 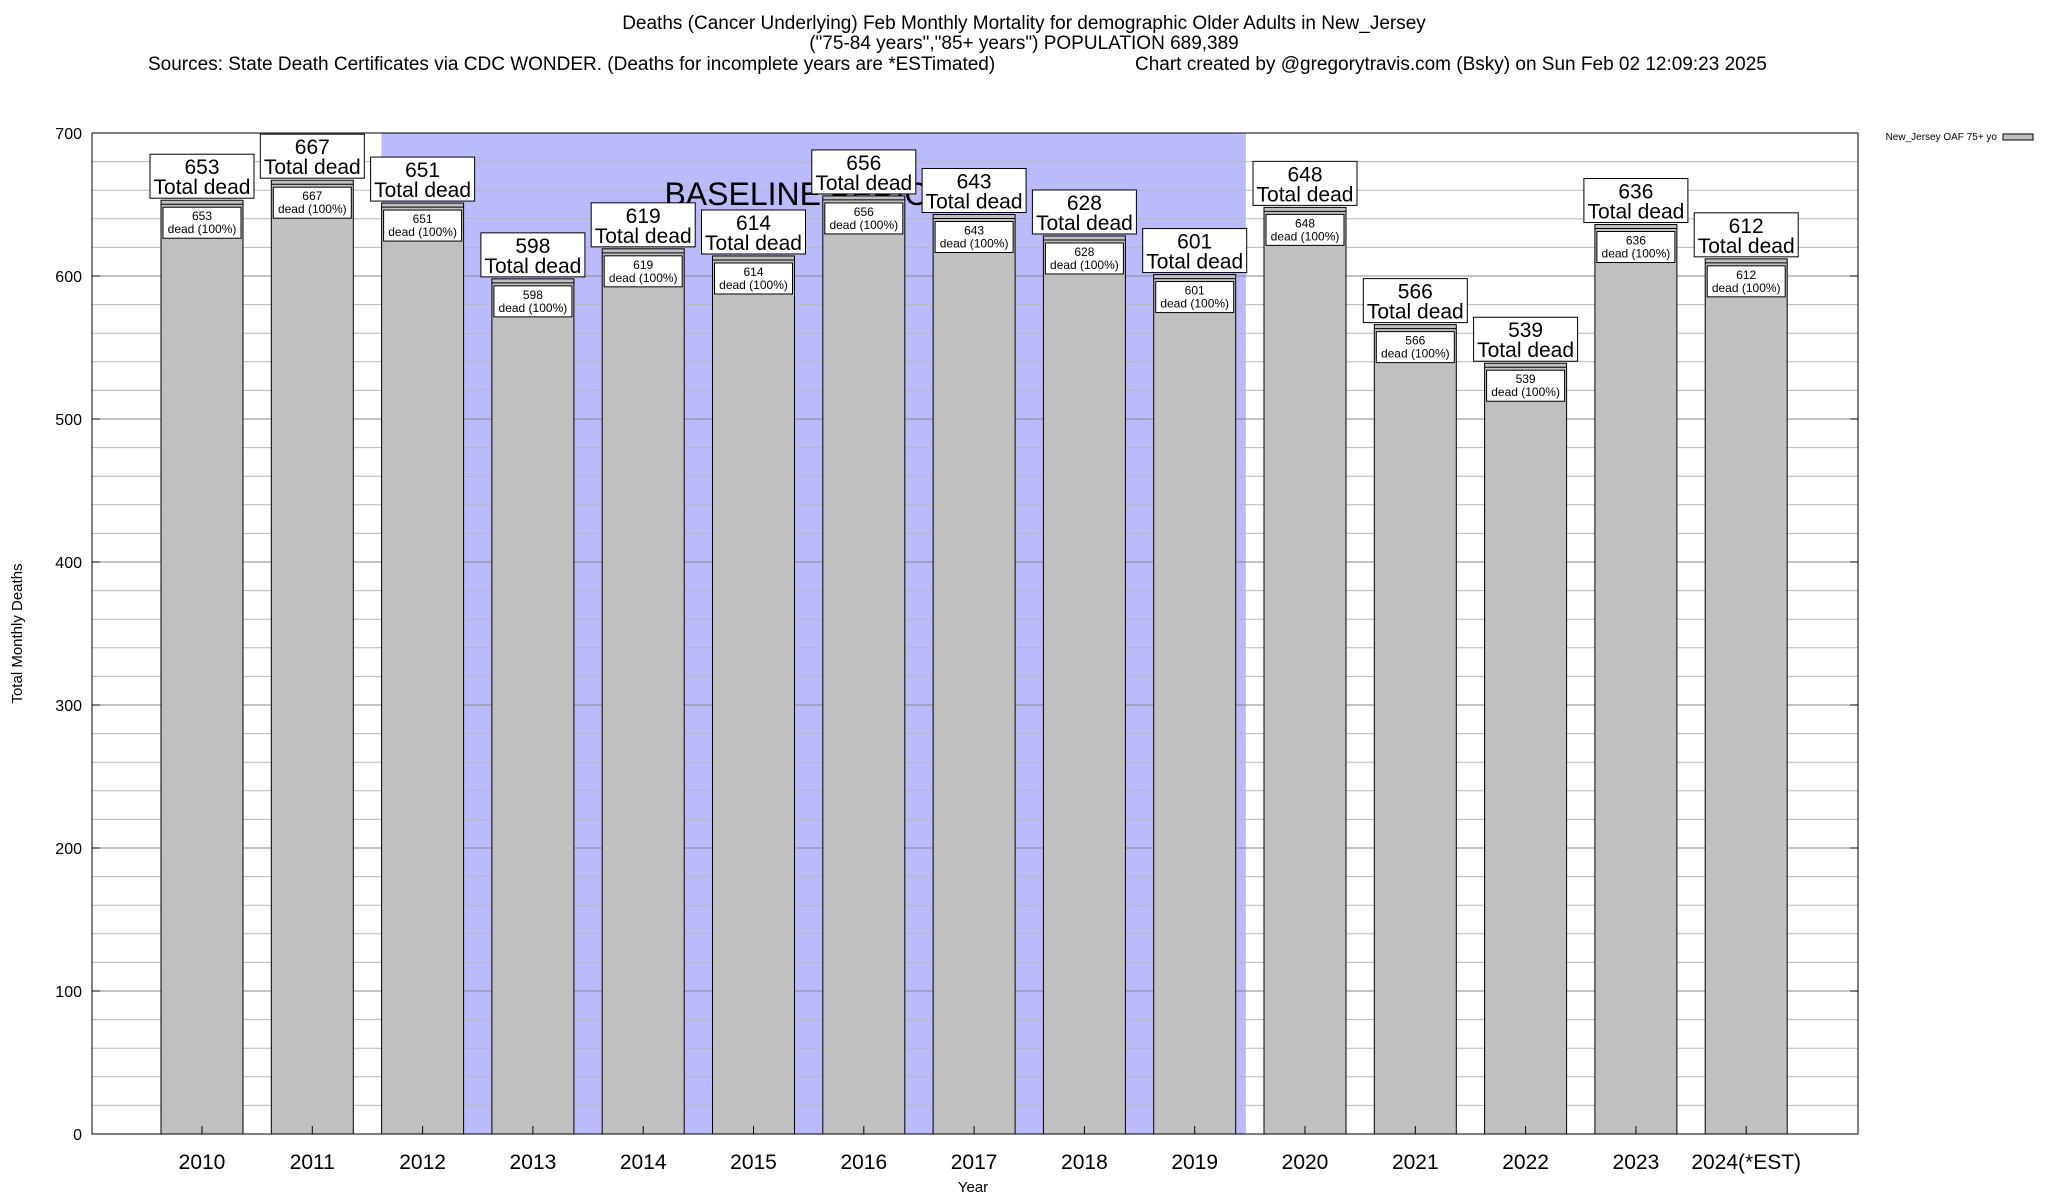 What do you see at coordinates (68, 420) in the screenshot?
I see `y-tick-label: 500` at bounding box center [68, 420].